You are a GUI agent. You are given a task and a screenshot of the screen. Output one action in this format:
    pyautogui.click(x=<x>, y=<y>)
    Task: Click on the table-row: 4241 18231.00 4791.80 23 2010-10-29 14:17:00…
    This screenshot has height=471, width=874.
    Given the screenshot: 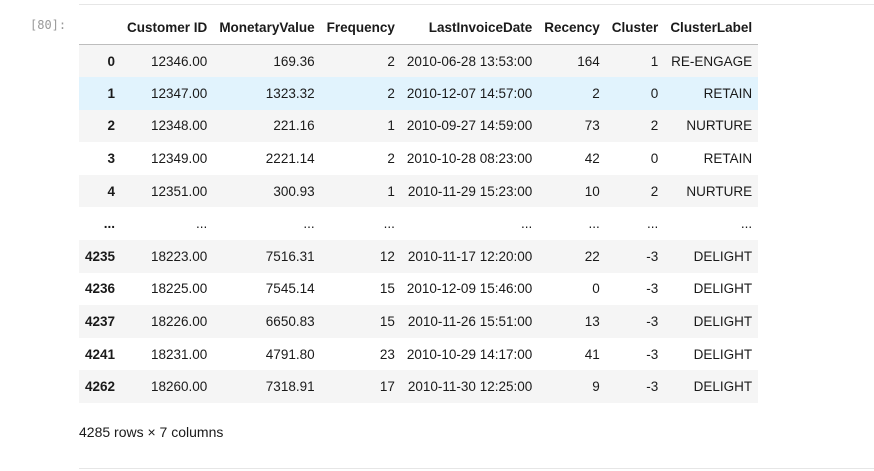 What is the action you would take?
    pyautogui.click(x=418, y=354)
    